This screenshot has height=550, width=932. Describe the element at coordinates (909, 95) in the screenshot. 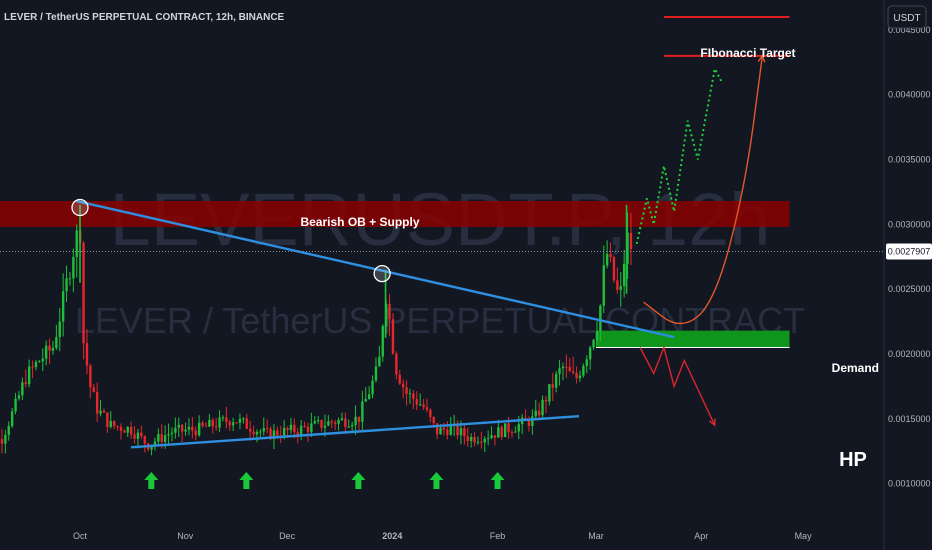

I see `price-tick-label: 0.0040000` at that location.